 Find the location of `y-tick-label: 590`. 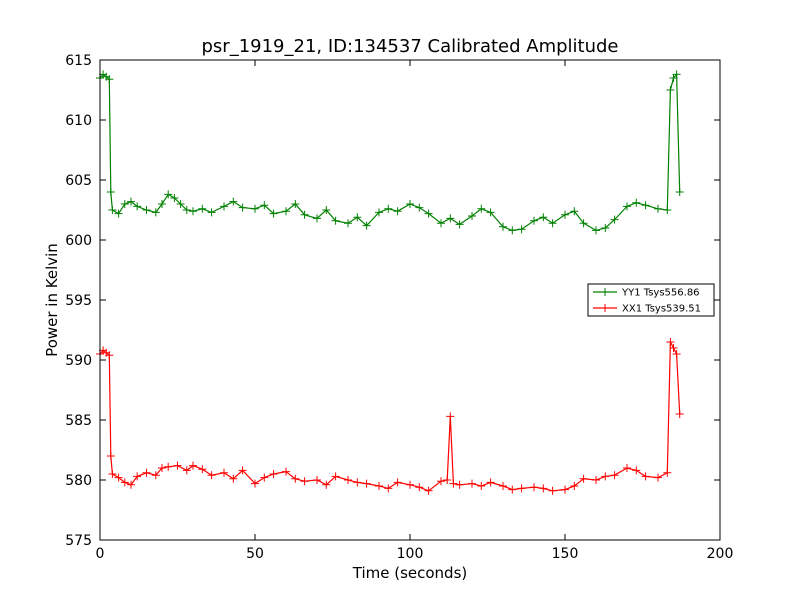

y-tick-label: 590 is located at coordinates (78, 361).